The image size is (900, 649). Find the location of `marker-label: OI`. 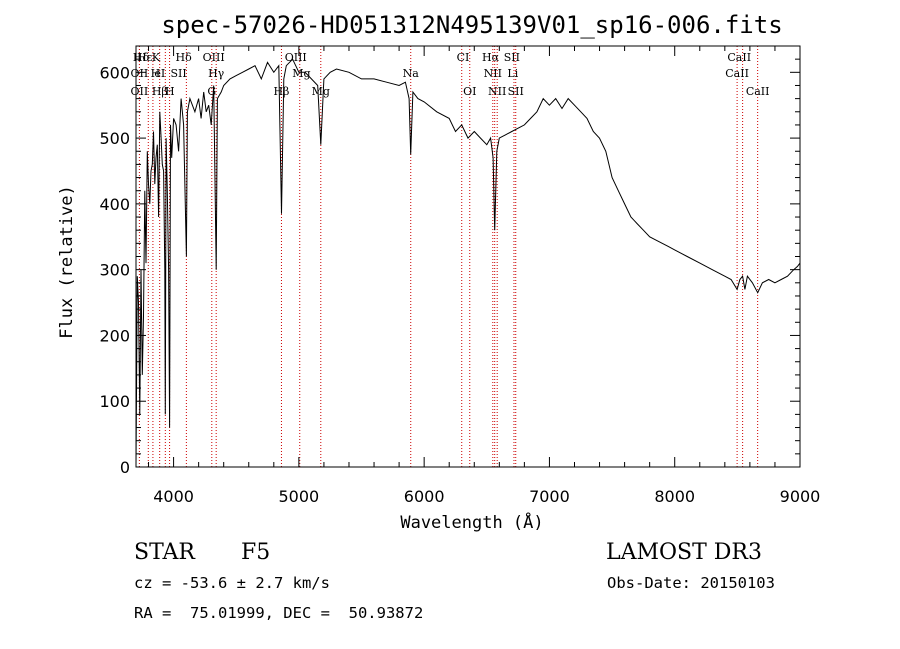

marker-label: OI is located at coordinates (469, 91).